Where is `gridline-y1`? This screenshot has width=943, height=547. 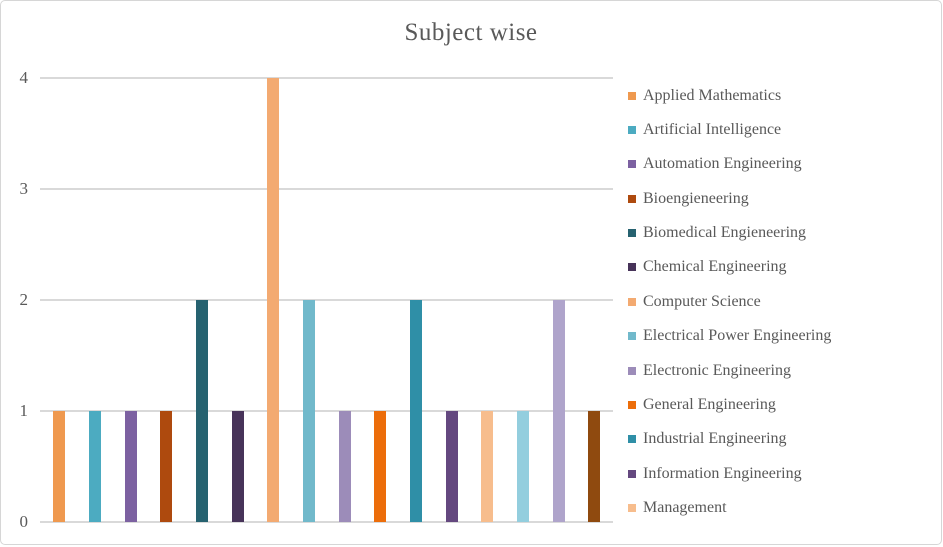
gridline-y1 is located at coordinates (326, 411).